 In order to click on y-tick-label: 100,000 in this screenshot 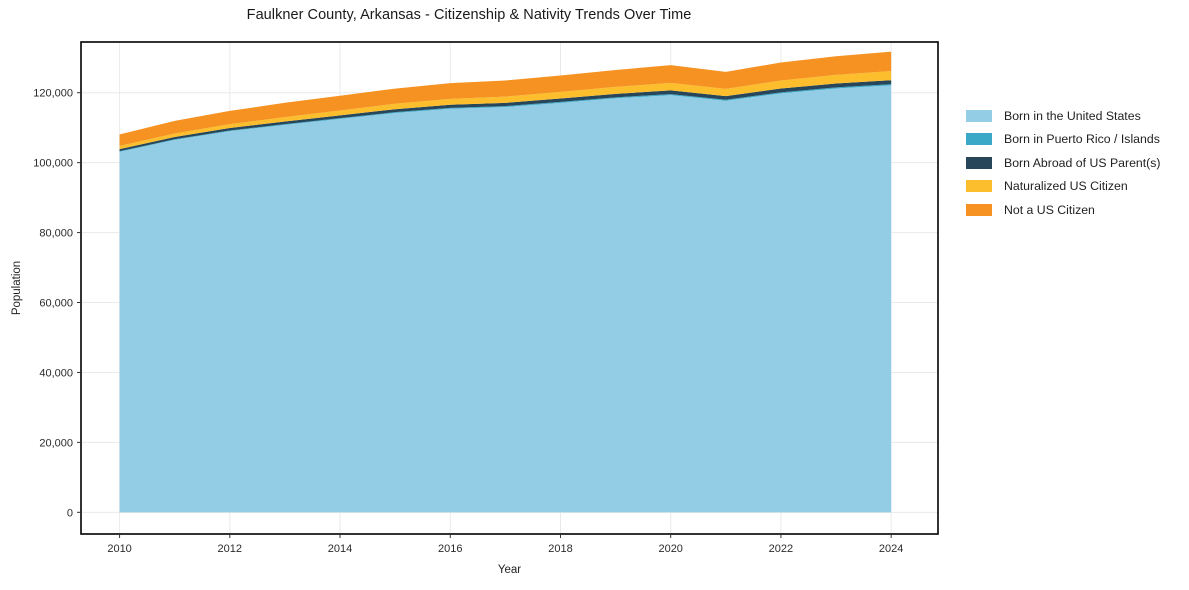, I will do `click(53, 164)`.